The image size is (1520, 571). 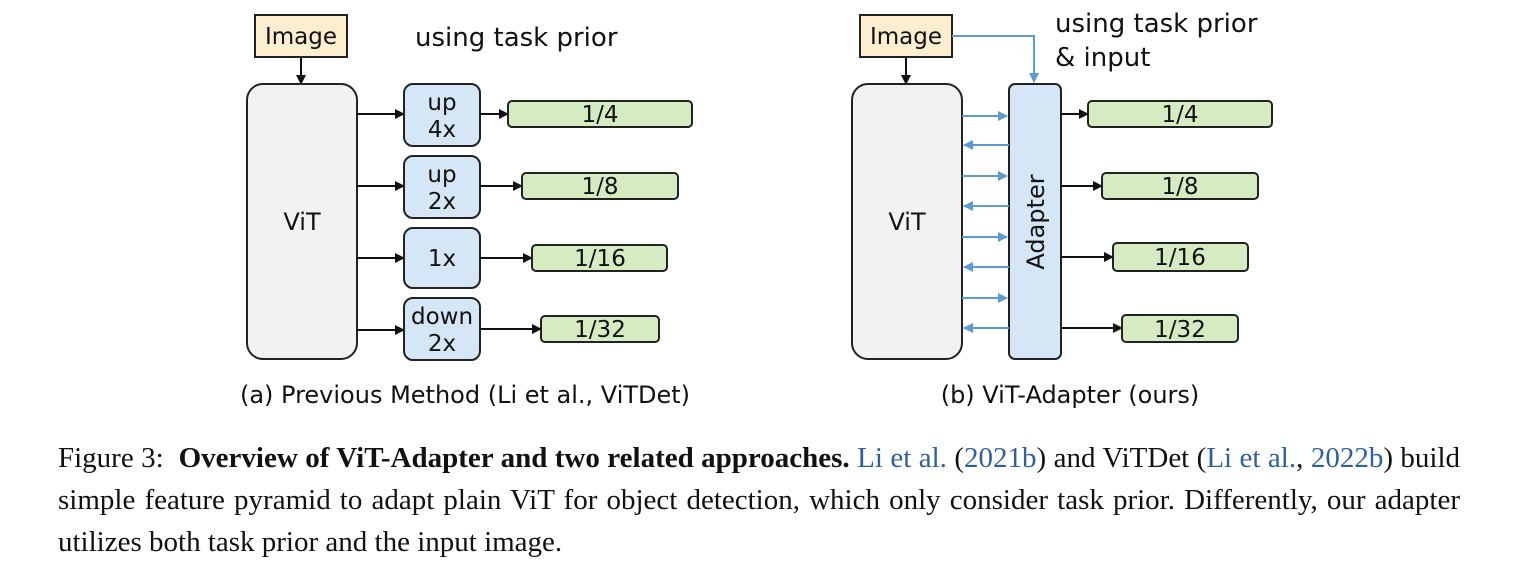 What do you see at coordinates (442, 259) in the screenshot?
I see `op-1x-line1: 1x` at bounding box center [442, 259].